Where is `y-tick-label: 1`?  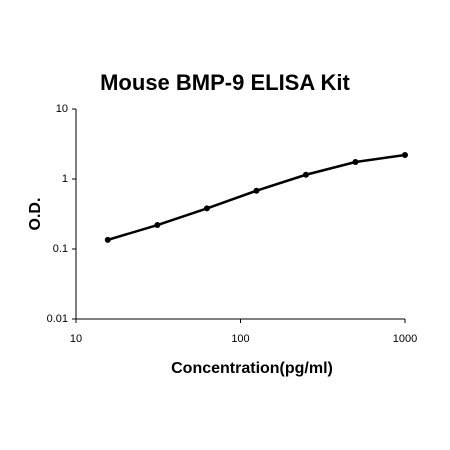
y-tick-label: 1 is located at coordinates (65, 179).